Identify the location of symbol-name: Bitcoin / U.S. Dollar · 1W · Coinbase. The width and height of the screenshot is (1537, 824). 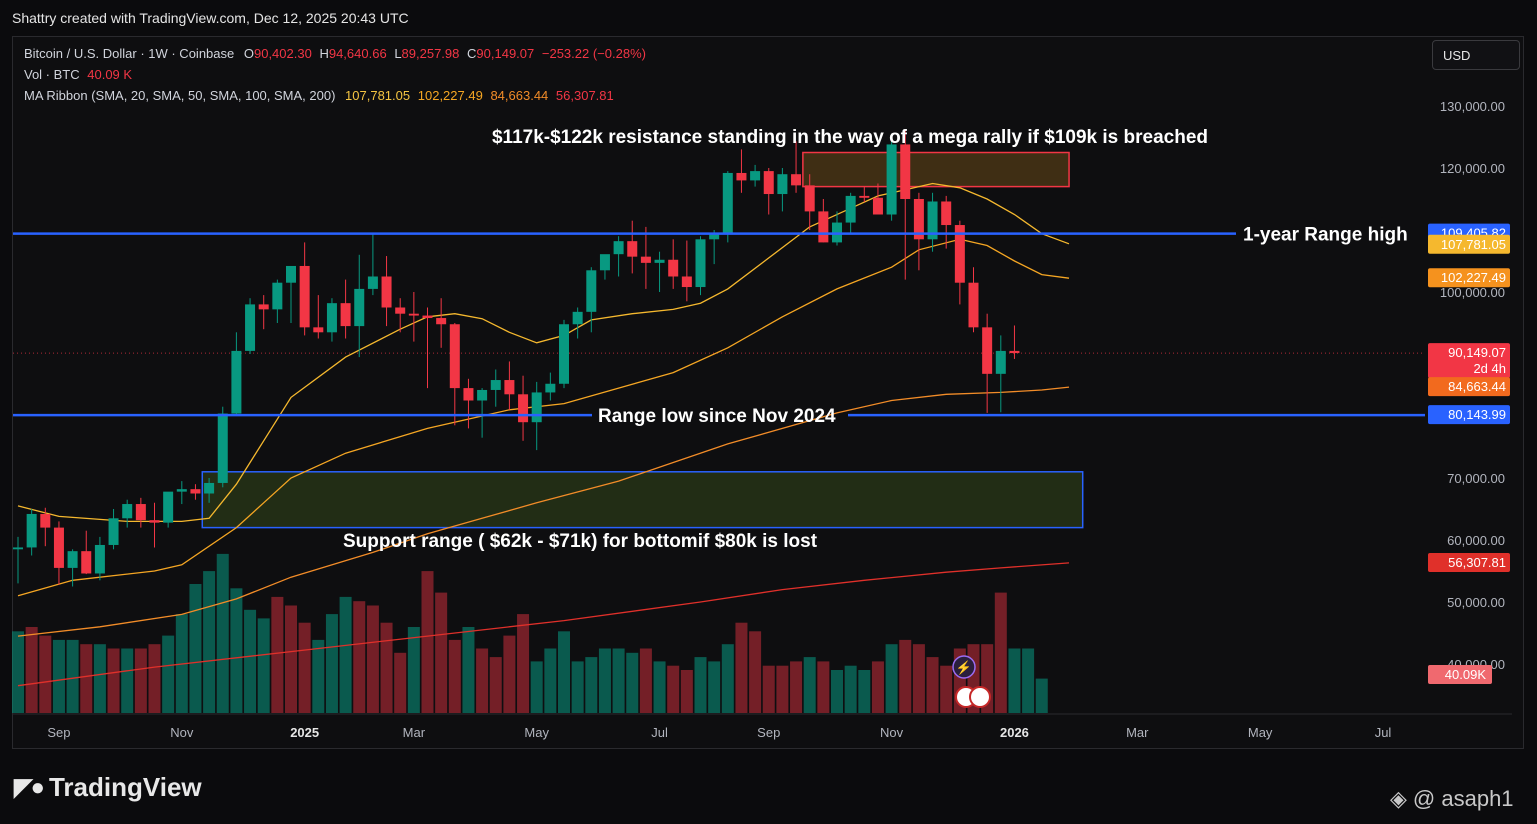
(129, 53).